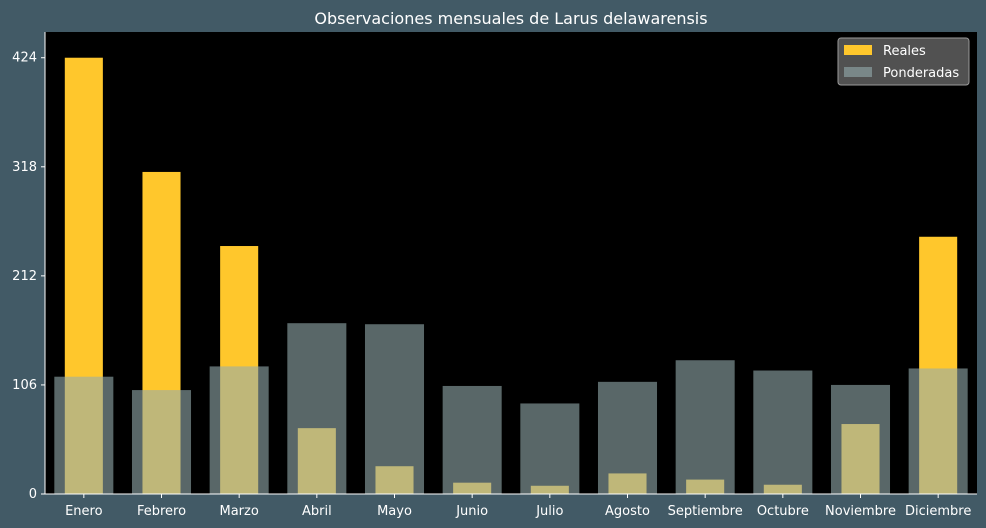  What do you see at coordinates (858, 72) in the screenshot?
I see `legend-swatch-ponderadas` at bounding box center [858, 72].